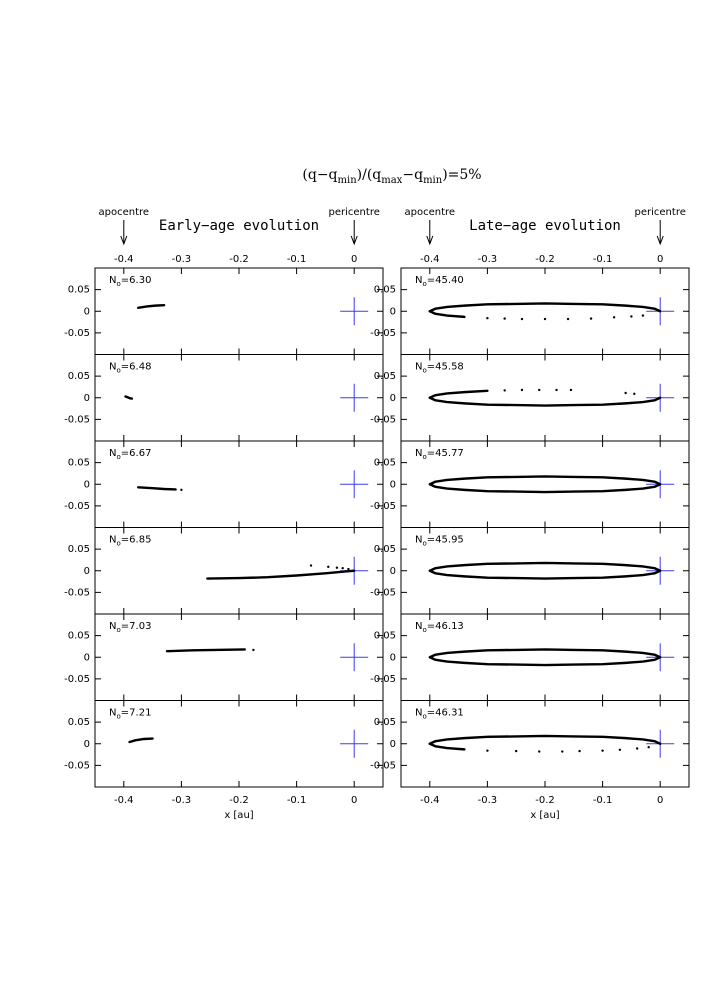 The image size is (708, 1002). Describe the element at coordinates (412, 175) in the screenshot. I see `title-part: −q` at that location.